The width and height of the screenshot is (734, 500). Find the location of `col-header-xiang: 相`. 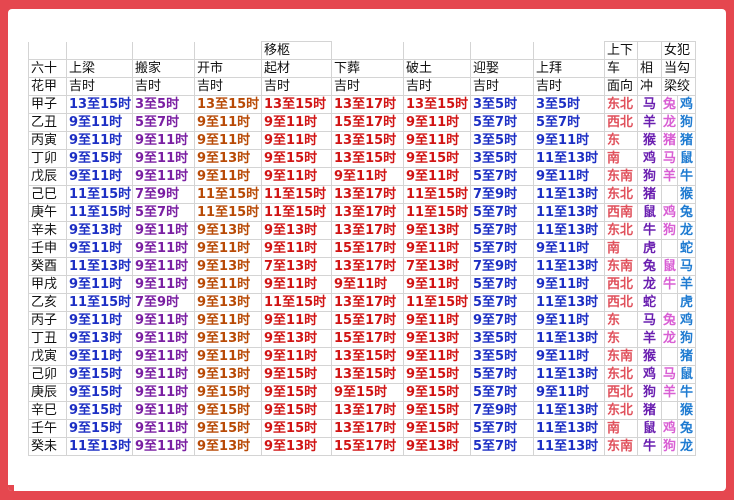

col-header-xiang: 相 is located at coordinates (649, 68).